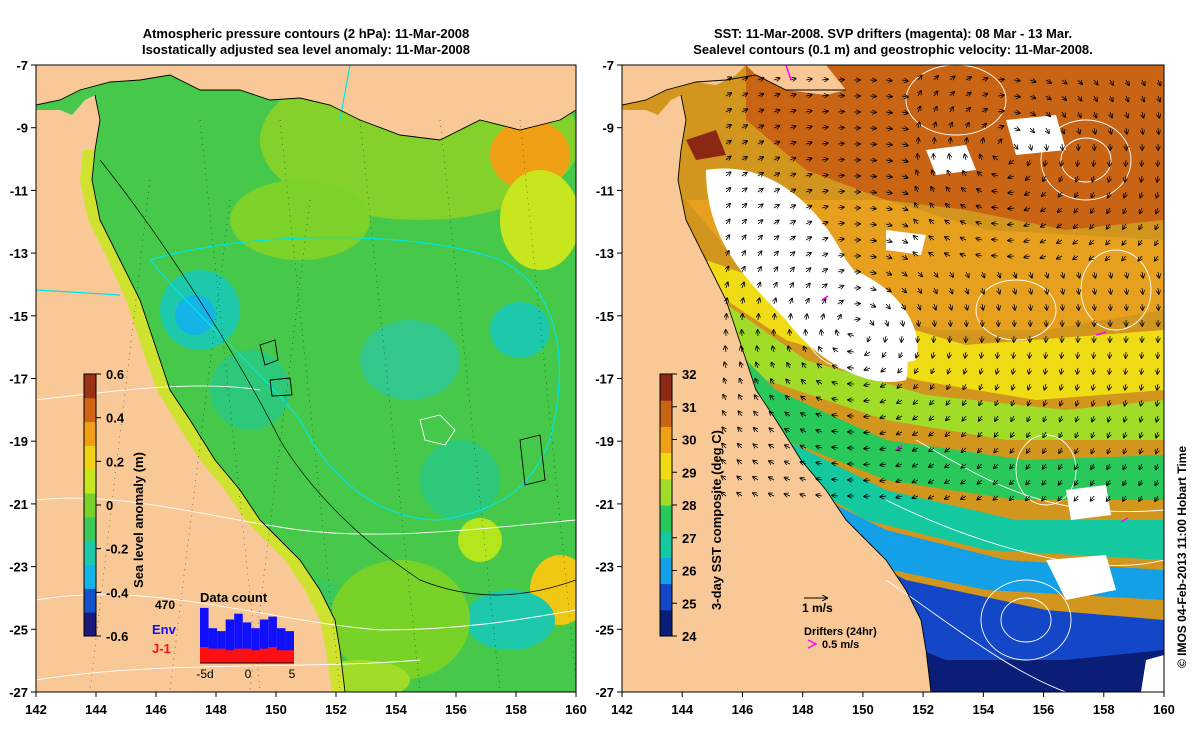 This screenshot has height=750, width=1200. What do you see at coordinates (817, 608) in the screenshot?
I see `scale-label: 1 m/s` at bounding box center [817, 608].